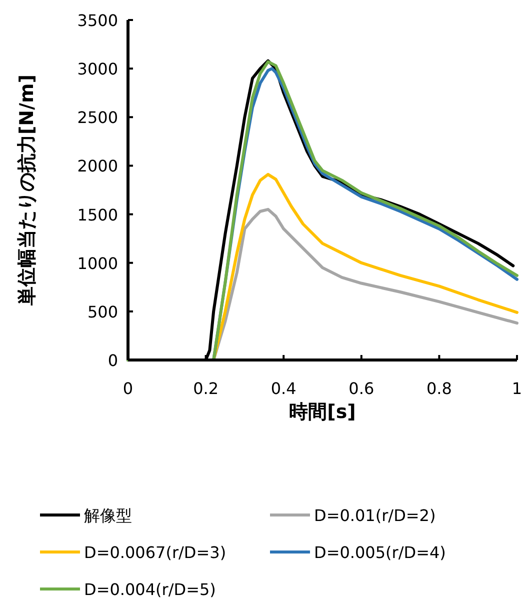 The width and height of the screenshot is (524, 616). I want to click on y-tick-label: 1000, so click(97, 263).